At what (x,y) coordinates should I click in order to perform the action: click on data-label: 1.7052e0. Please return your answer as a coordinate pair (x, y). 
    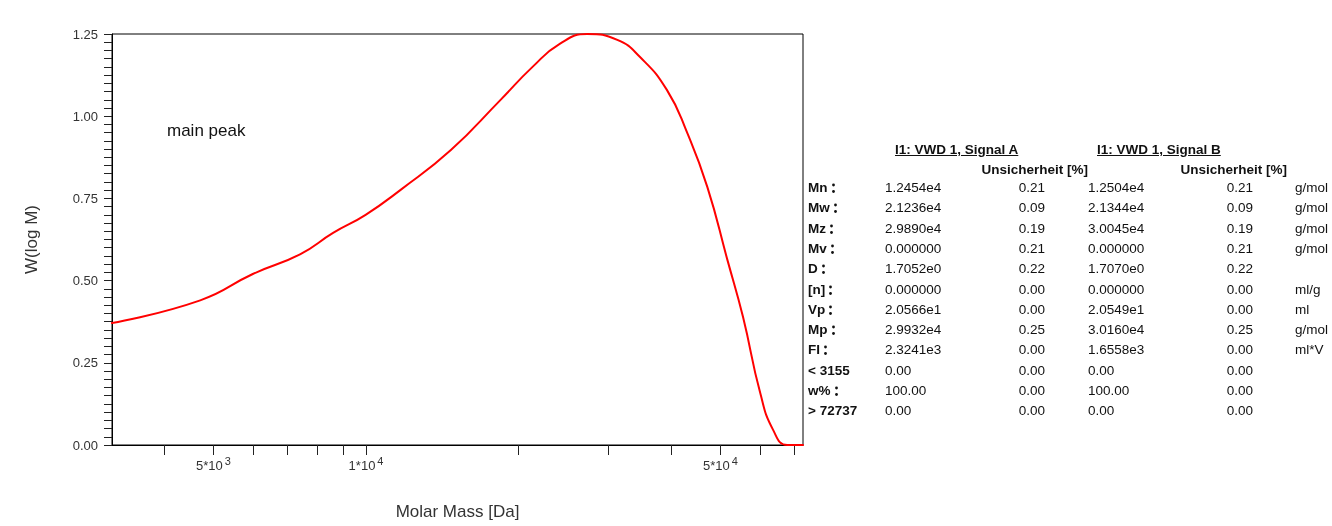
    Looking at the image, I should click on (913, 269).